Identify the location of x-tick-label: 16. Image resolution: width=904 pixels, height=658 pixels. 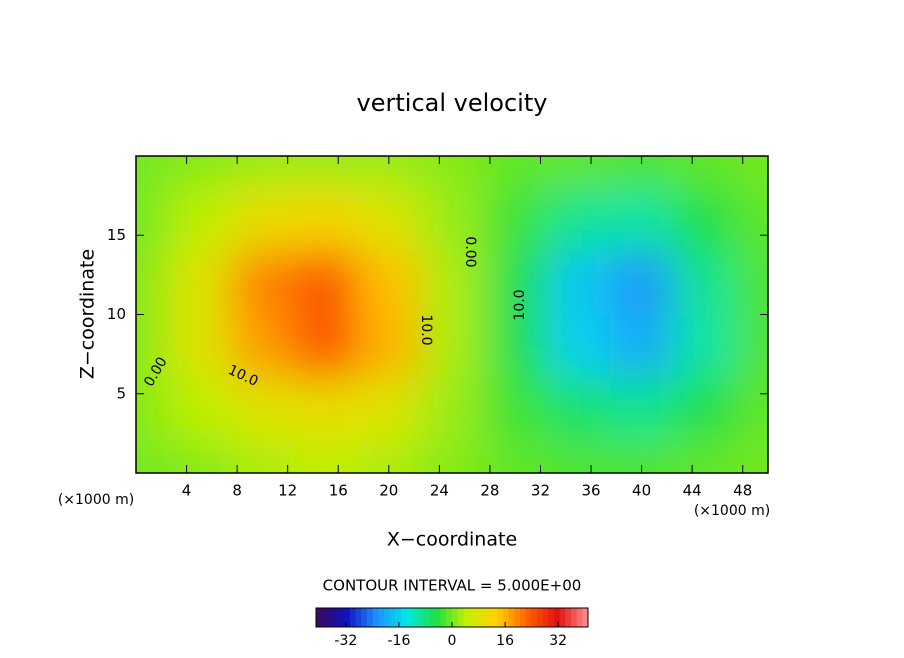
(338, 491).